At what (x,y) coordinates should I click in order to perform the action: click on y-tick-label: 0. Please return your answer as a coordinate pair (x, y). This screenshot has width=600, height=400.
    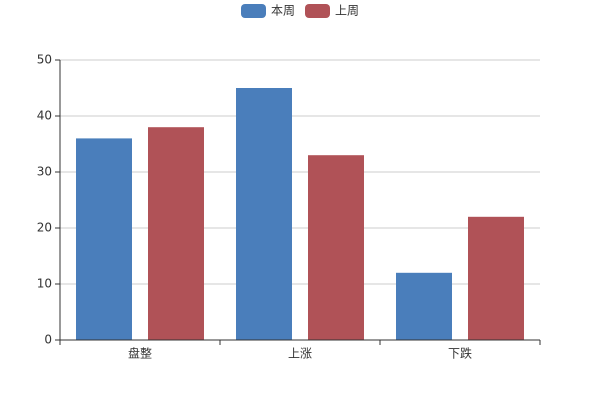
    Looking at the image, I should click on (48, 340).